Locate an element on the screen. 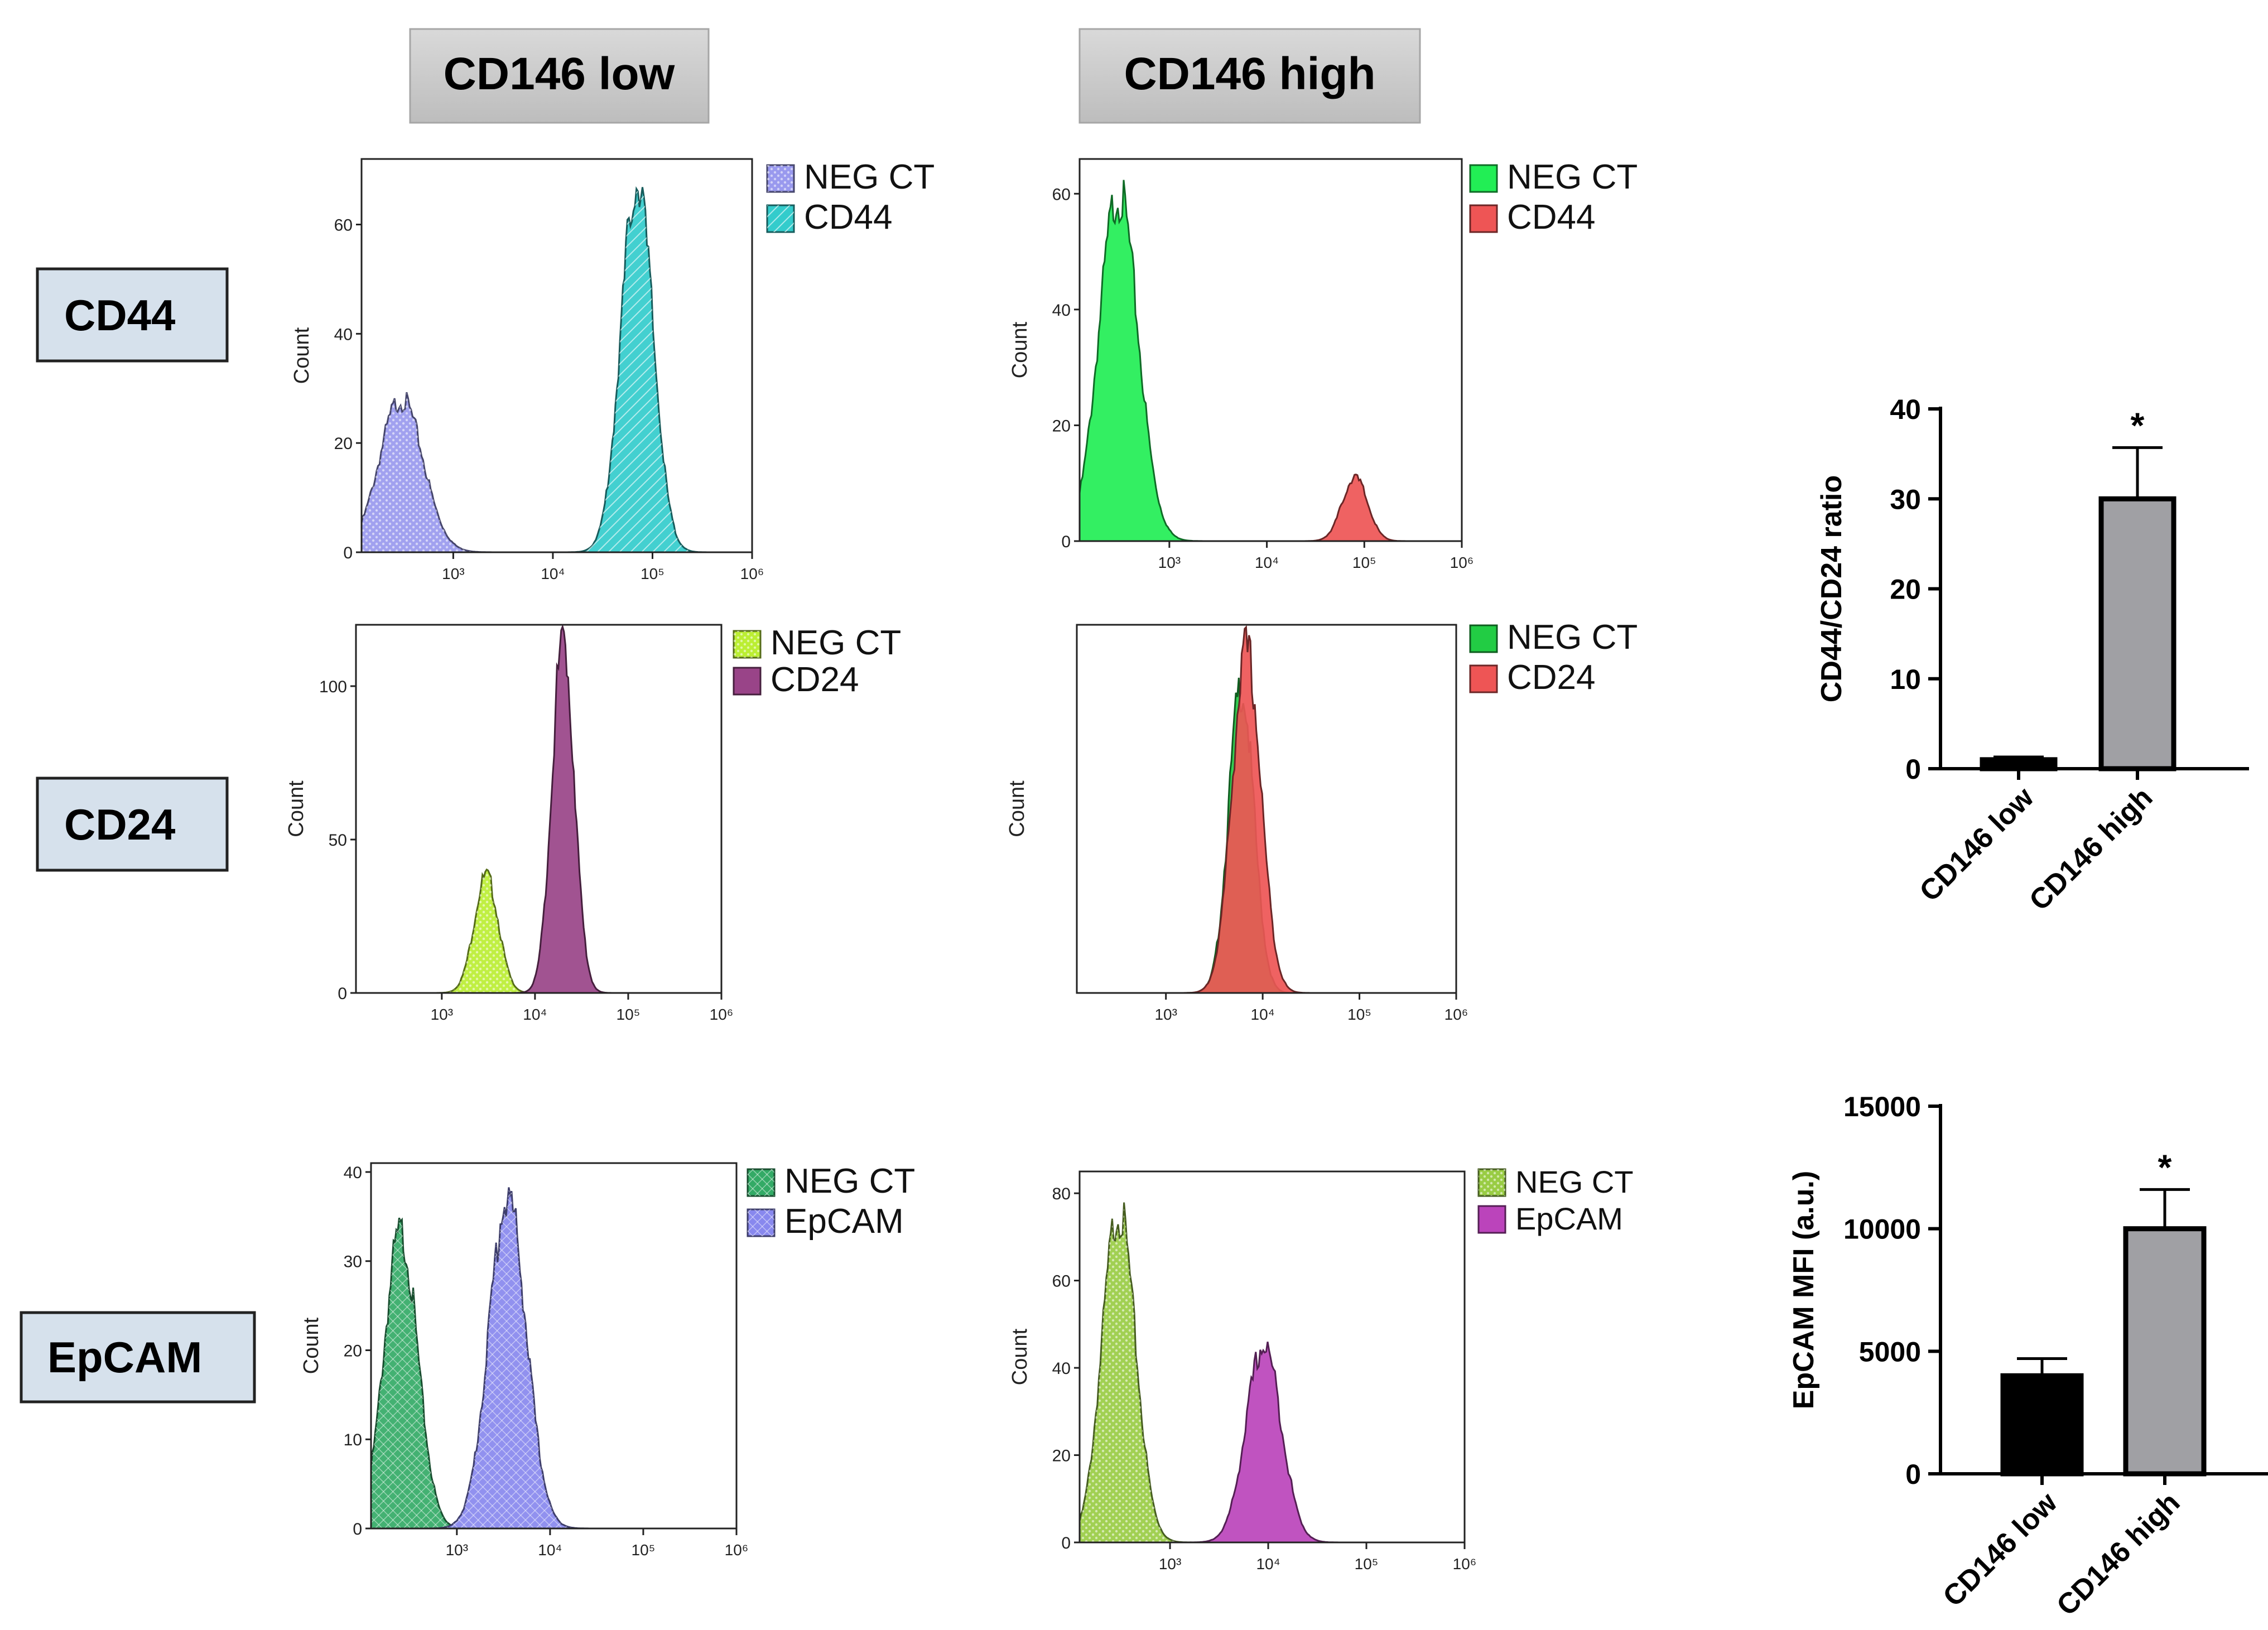 This screenshot has width=2268, height=1630. row-label-cd24: CD24 is located at coordinates (132, 824).